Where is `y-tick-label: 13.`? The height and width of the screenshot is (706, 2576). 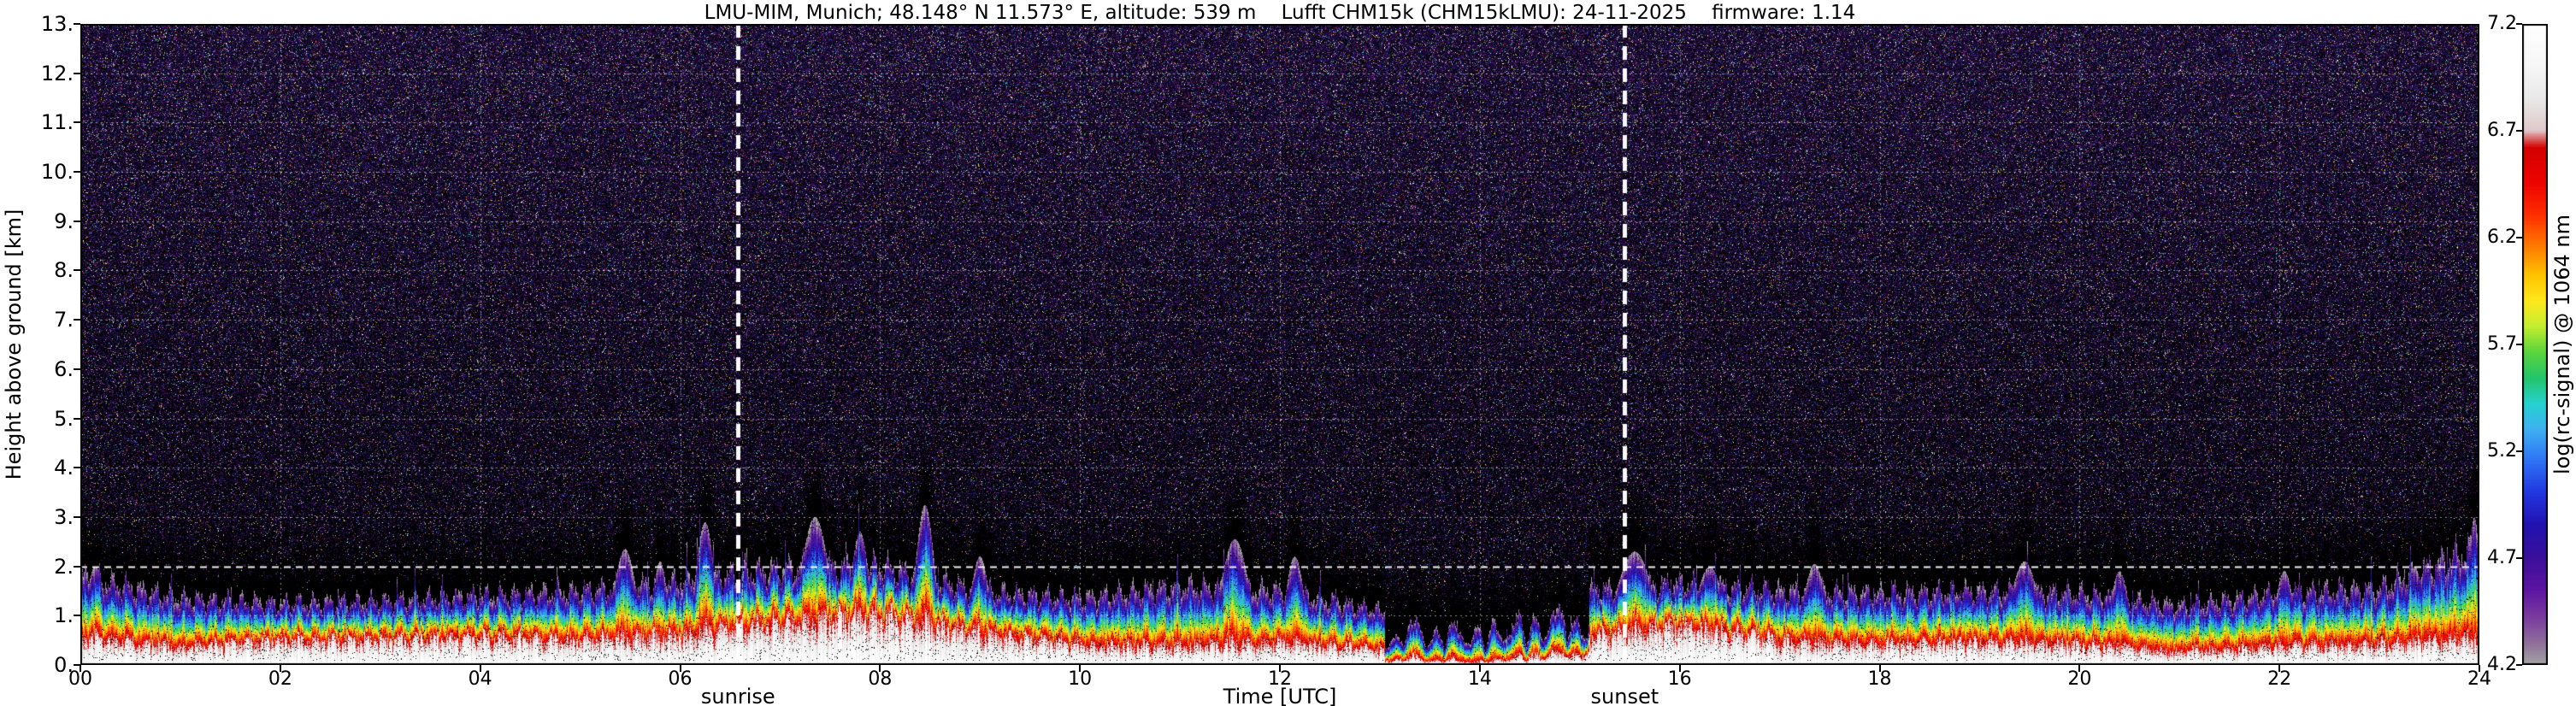
y-tick-label: 13. is located at coordinates (57, 24).